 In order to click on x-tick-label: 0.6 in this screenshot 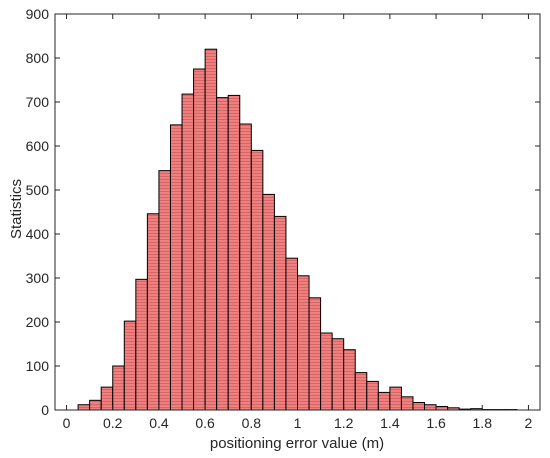, I will do `click(205, 423)`.